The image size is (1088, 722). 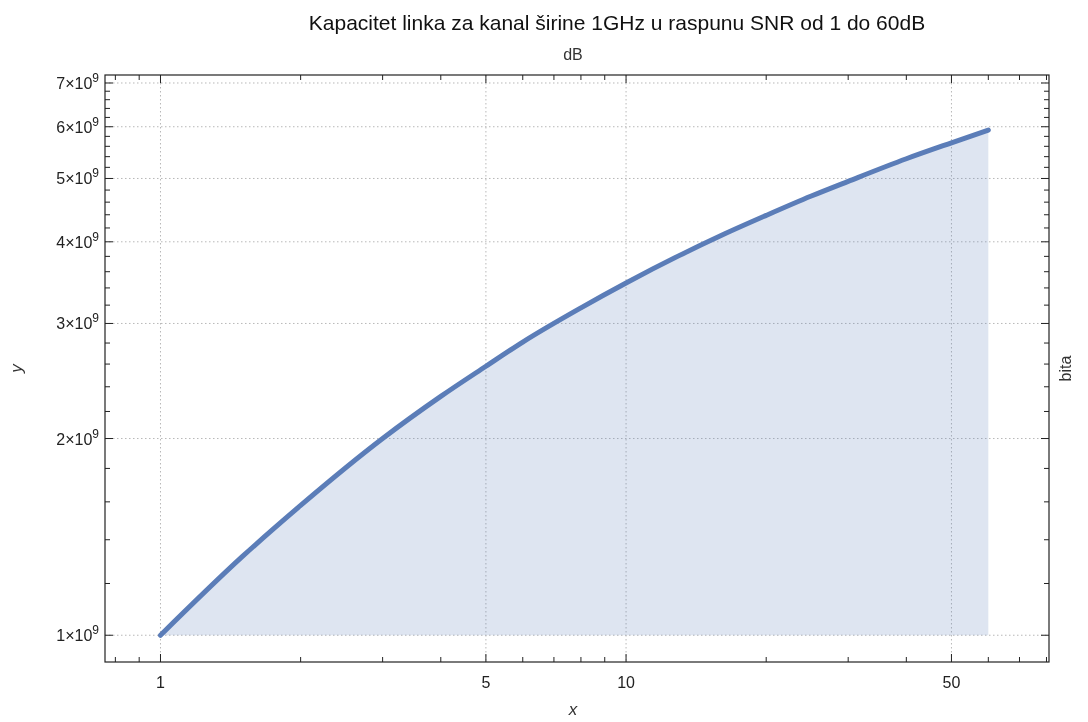 What do you see at coordinates (78, 125) in the screenshot?
I see `y-tick-label: 6×10$^{9}$` at bounding box center [78, 125].